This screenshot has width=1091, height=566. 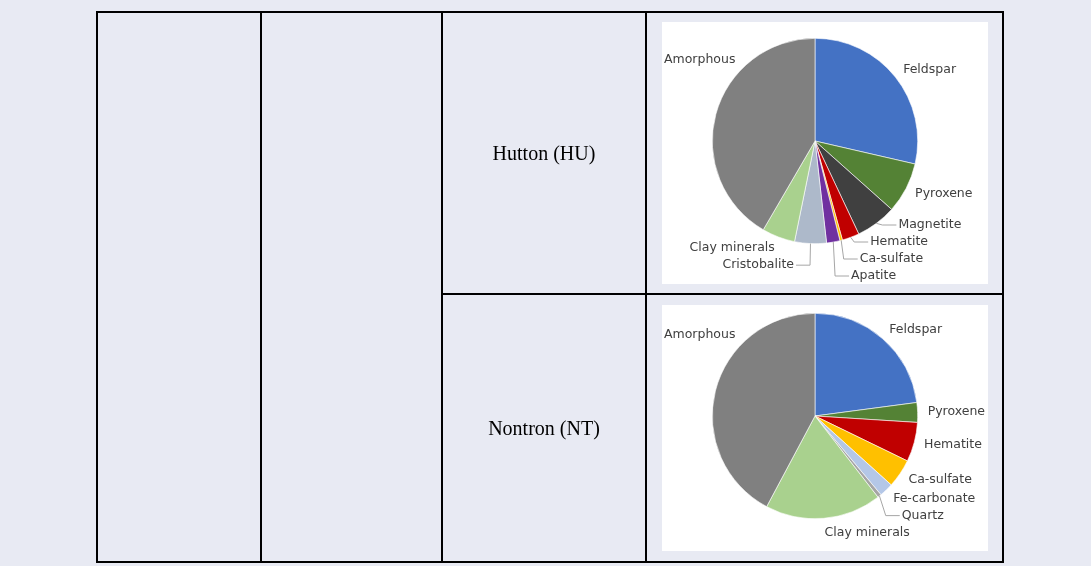 What do you see at coordinates (934, 497) in the screenshot?
I see `slice-label: Fe-carbonate` at bounding box center [934, 497].